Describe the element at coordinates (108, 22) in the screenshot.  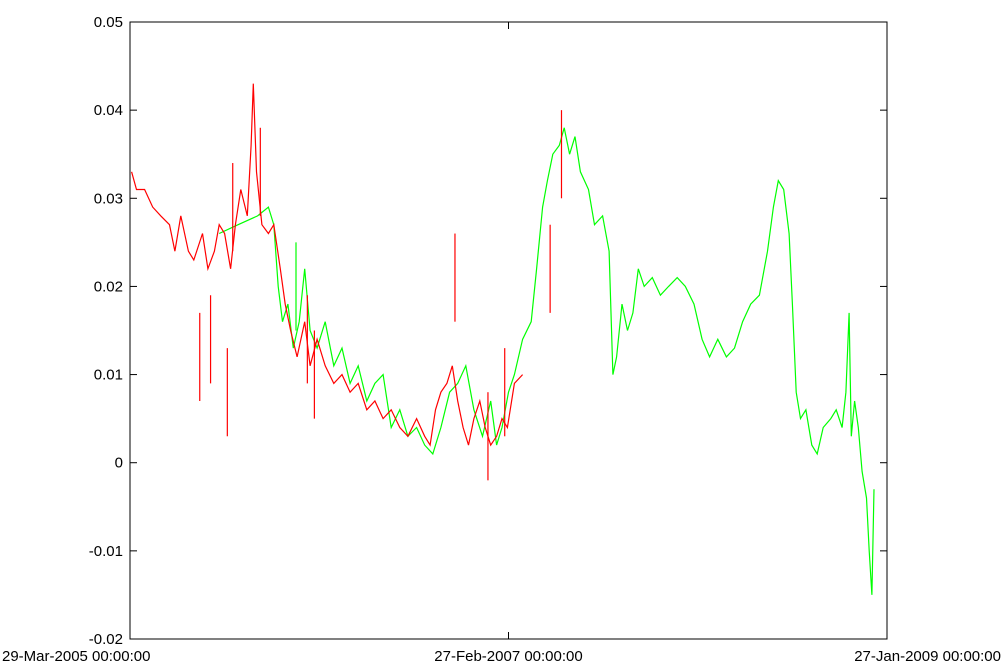
I see `y-tick-label: 0.05` at that location.